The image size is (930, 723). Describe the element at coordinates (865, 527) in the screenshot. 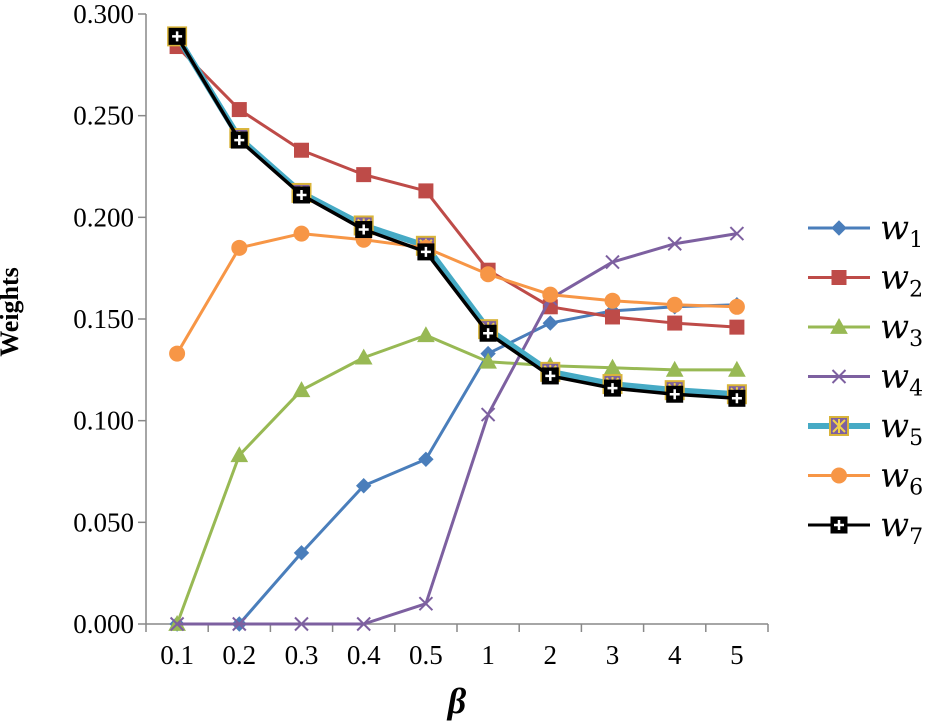

I see `legend-item-w7: w7` at that location.